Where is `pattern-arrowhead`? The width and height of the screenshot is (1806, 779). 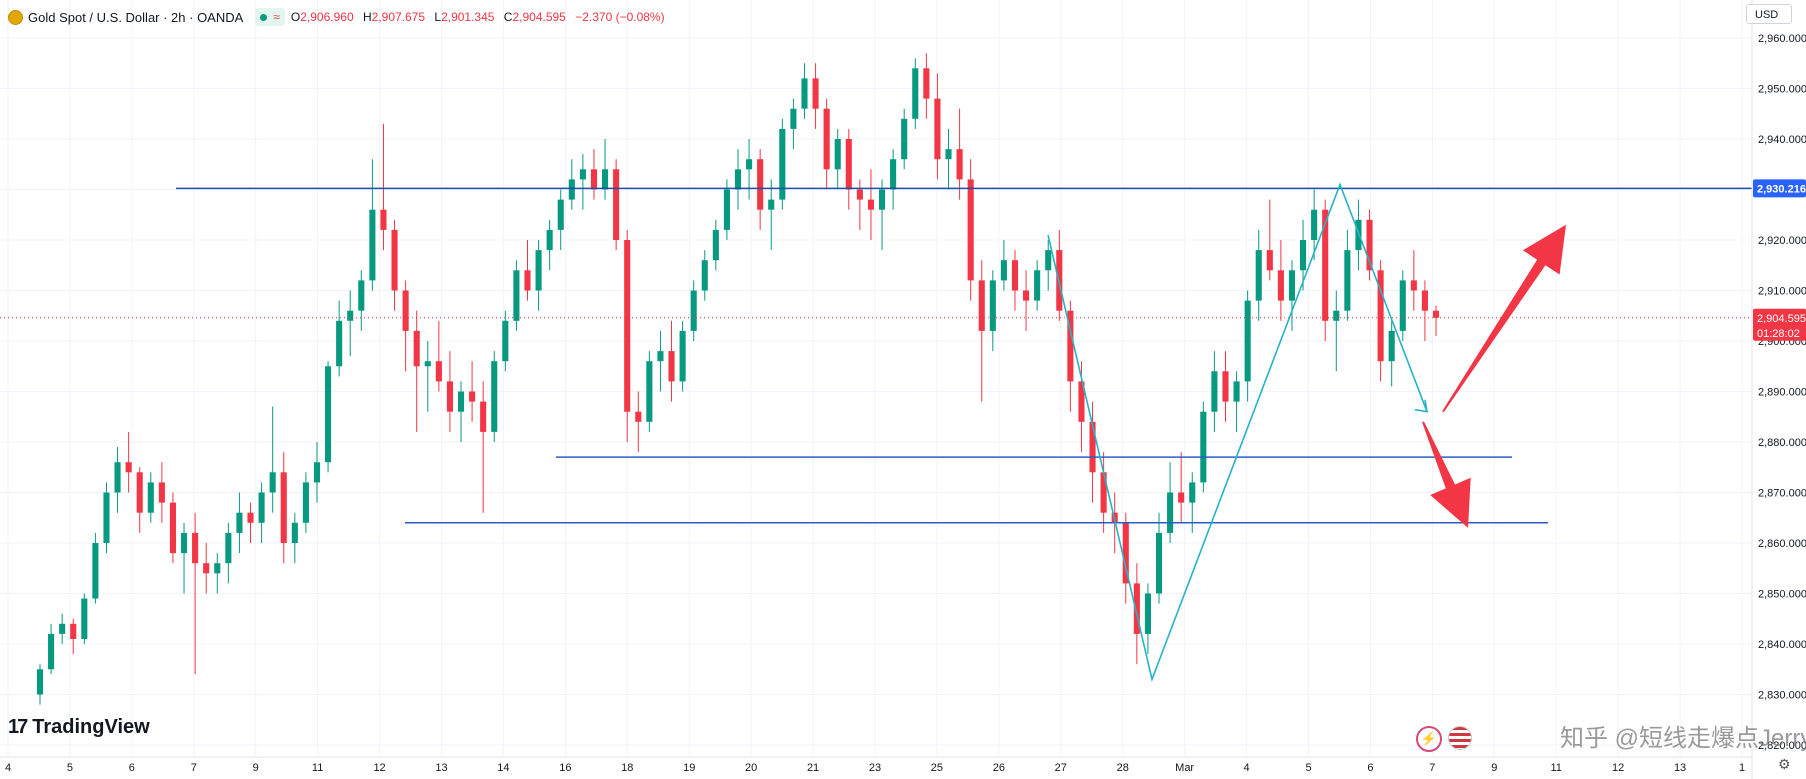 pattern-arrowhead is located at coordinates (1421, 406).